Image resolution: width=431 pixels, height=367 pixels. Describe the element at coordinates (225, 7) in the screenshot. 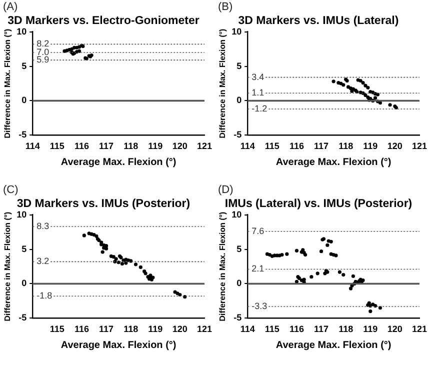

I see `text: (B)` at that location.